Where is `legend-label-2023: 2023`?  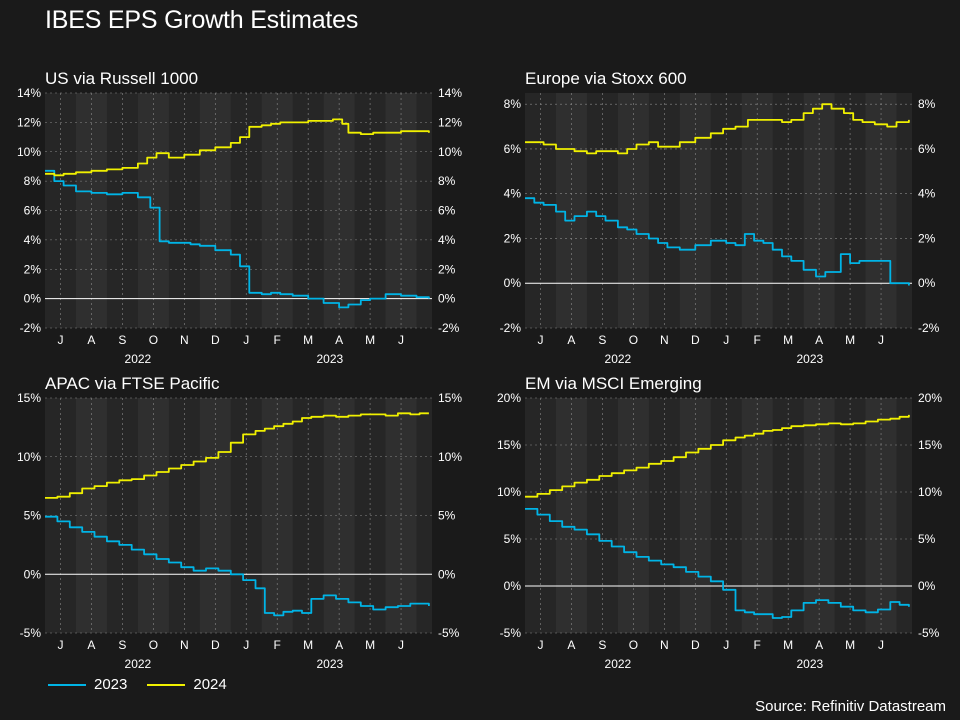
legend-label-2023: 2023 is located at coordinates (111, 684).